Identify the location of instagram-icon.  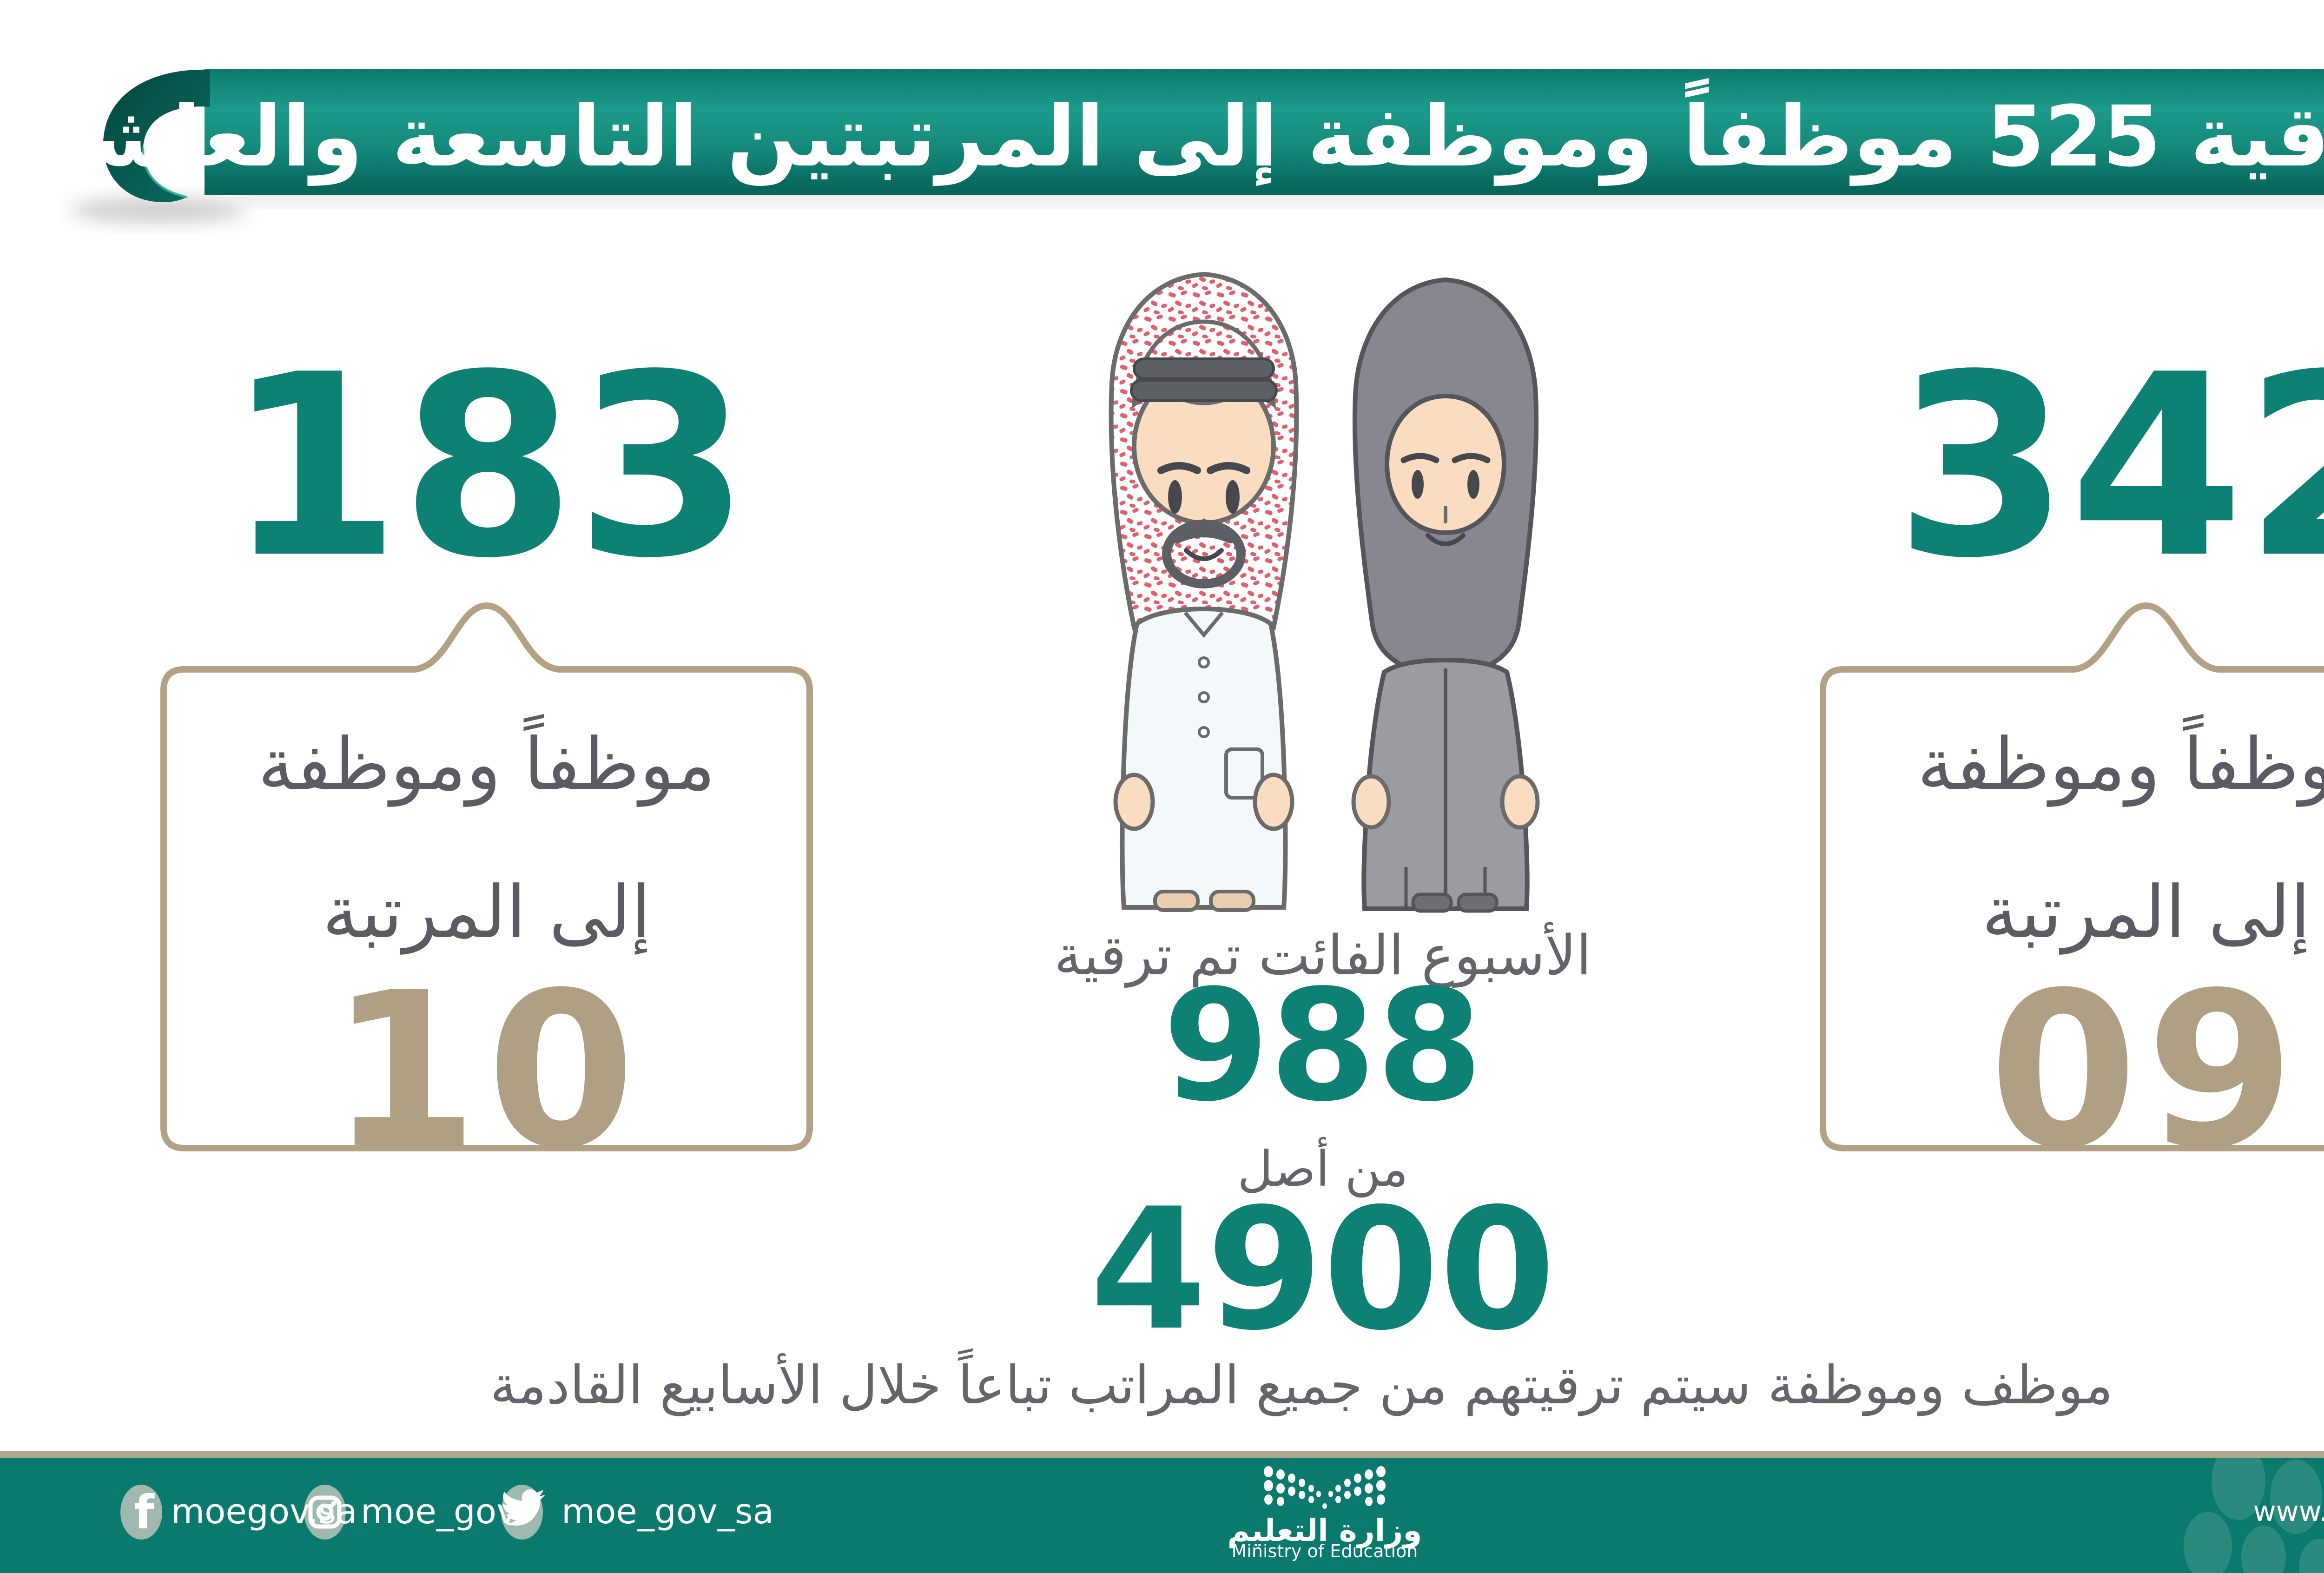
(325, 1513).